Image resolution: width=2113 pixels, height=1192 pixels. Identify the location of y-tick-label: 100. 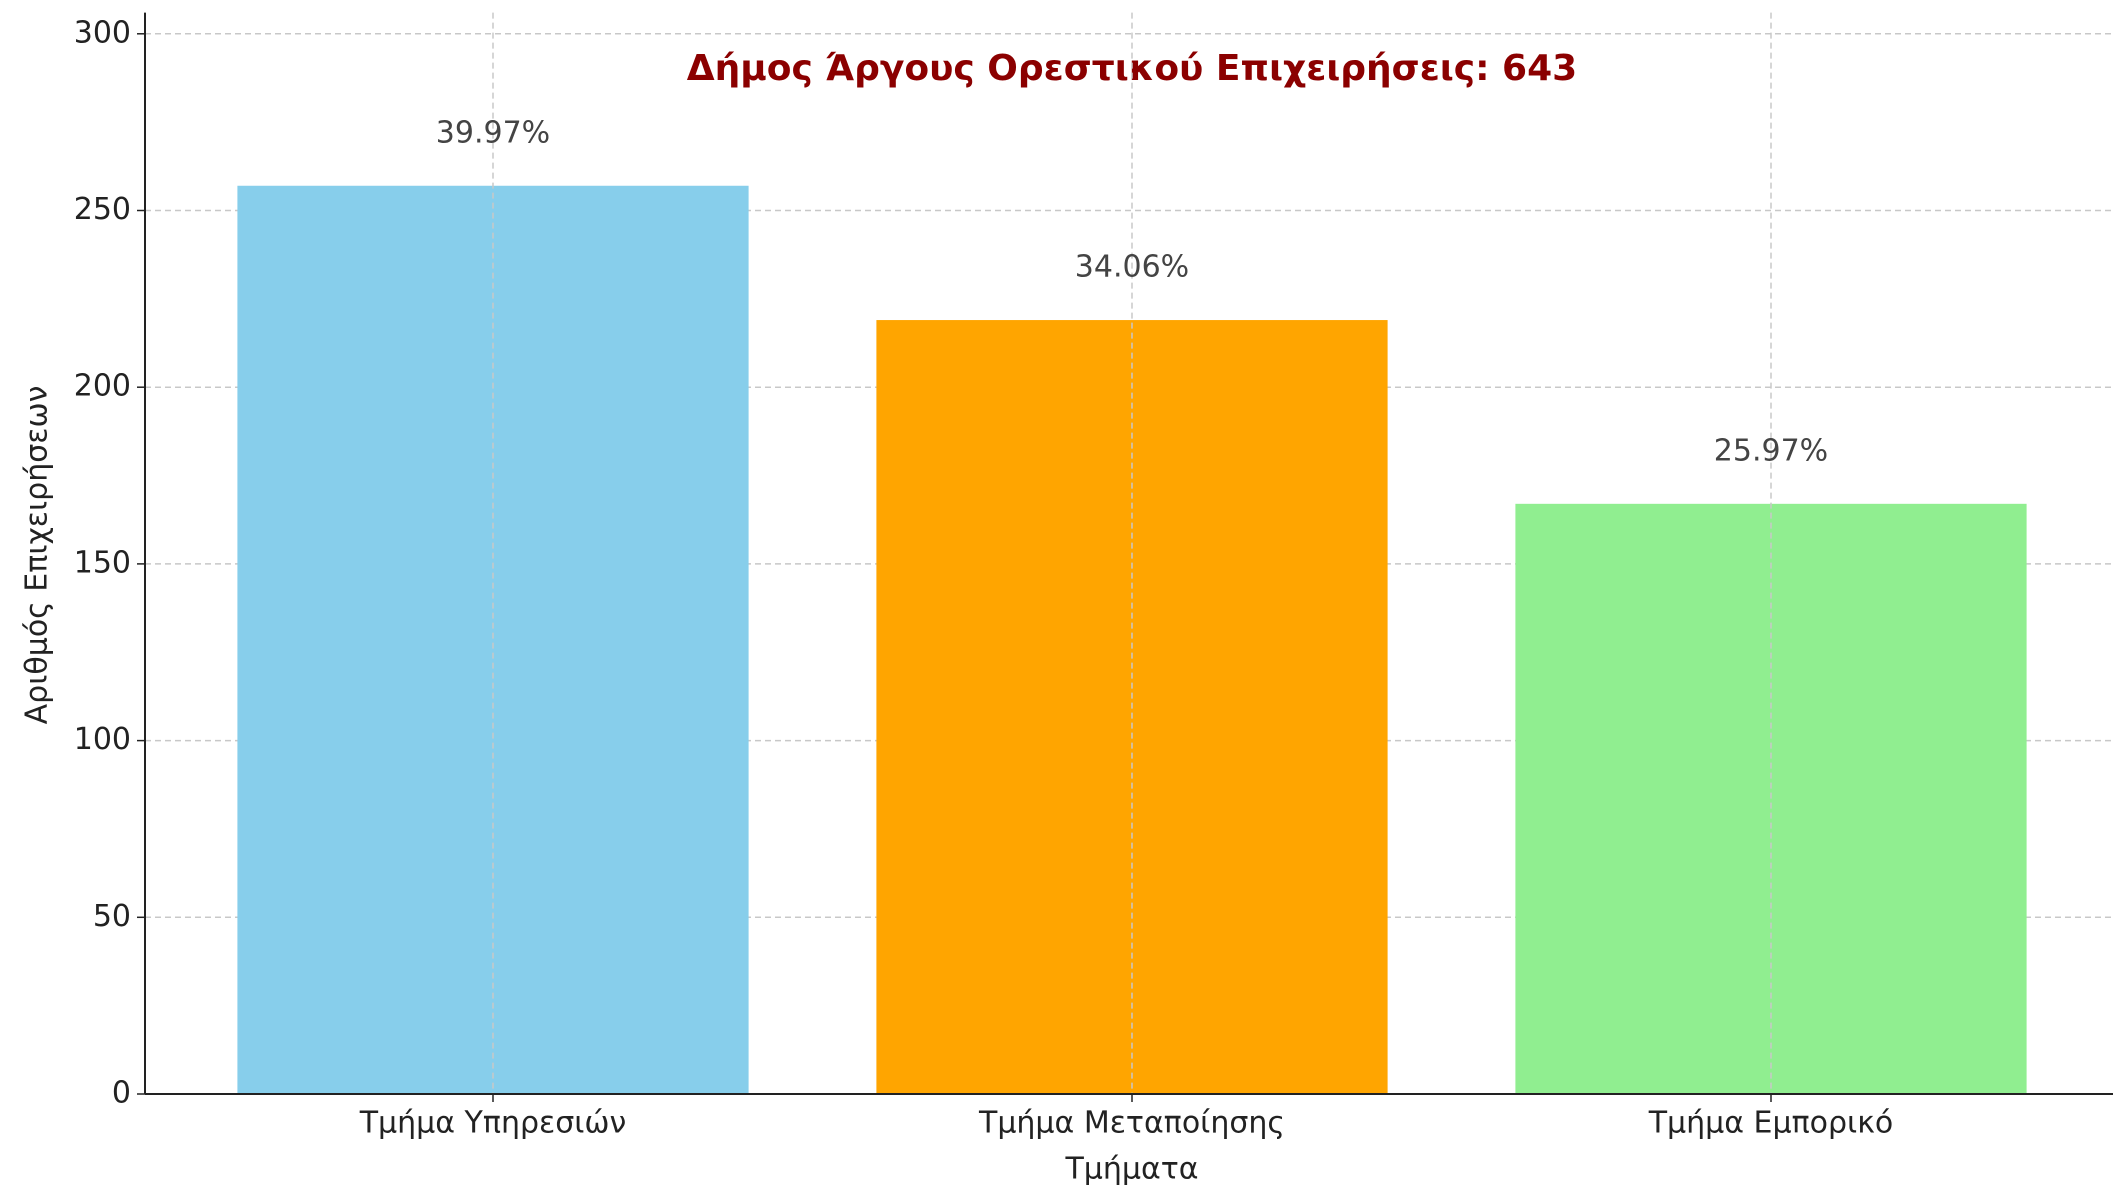
(102, 739).